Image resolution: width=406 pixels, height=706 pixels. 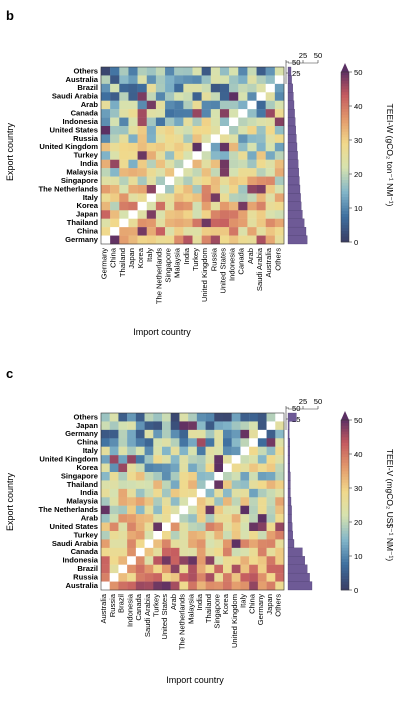 What do you see at coordinates (260, 609) in the screenshot?
I see `x-tick-label: Germany` at bounding box center [260, 609].